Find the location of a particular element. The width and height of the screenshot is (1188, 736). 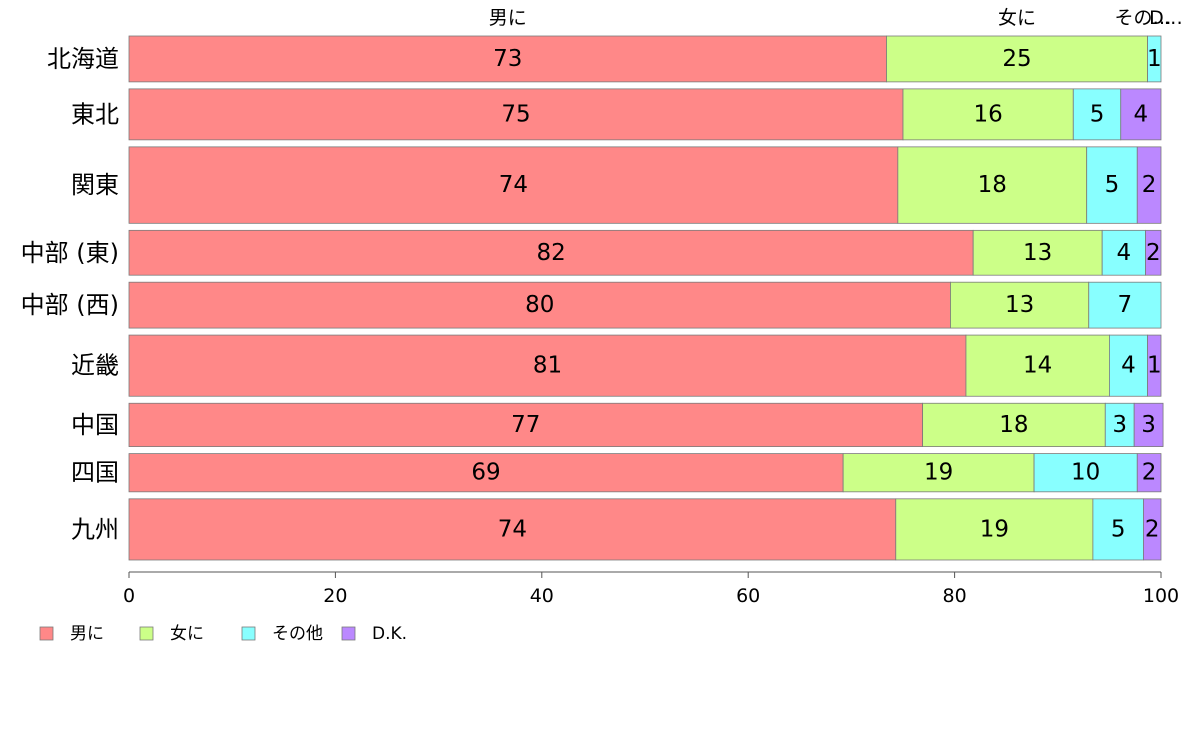

x-tick-label: 20 is located at coordinates (335, 596).